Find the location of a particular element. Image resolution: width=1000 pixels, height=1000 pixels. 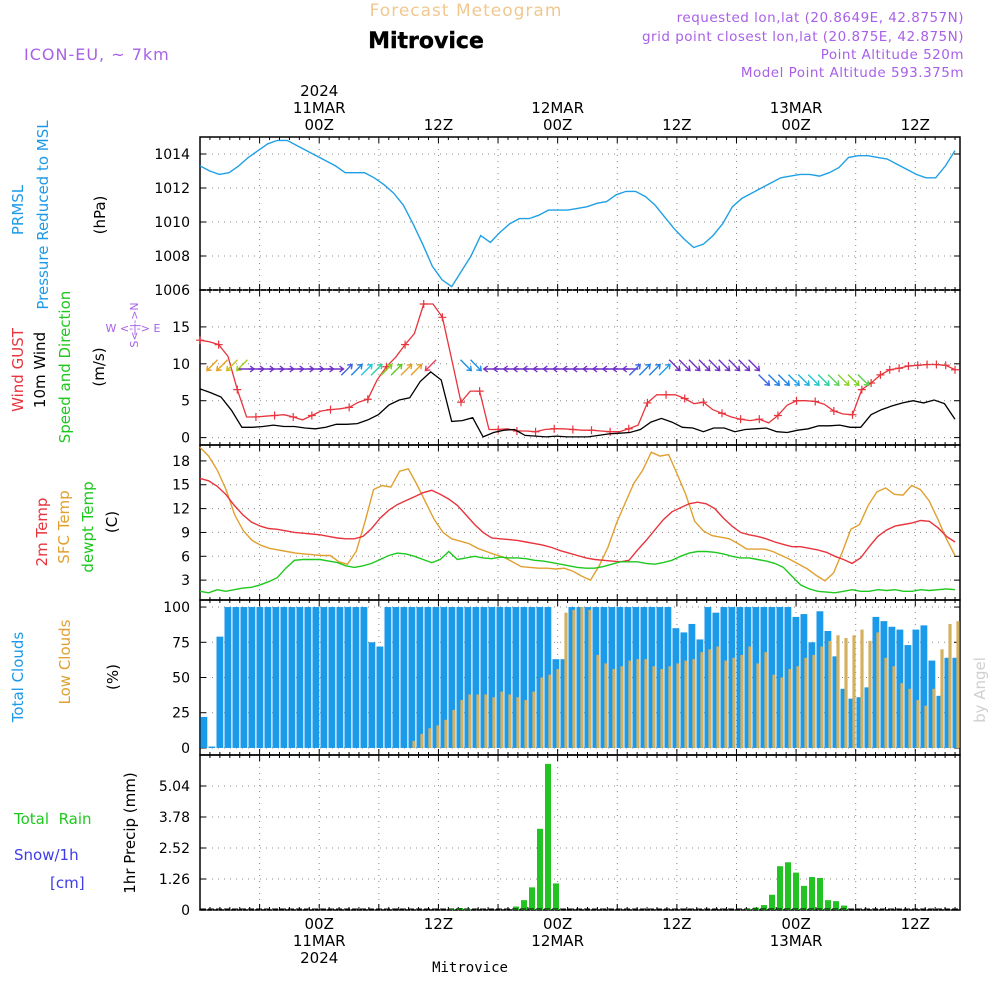

bottom-time-label: 2024 is located at coordinates (319, 958).